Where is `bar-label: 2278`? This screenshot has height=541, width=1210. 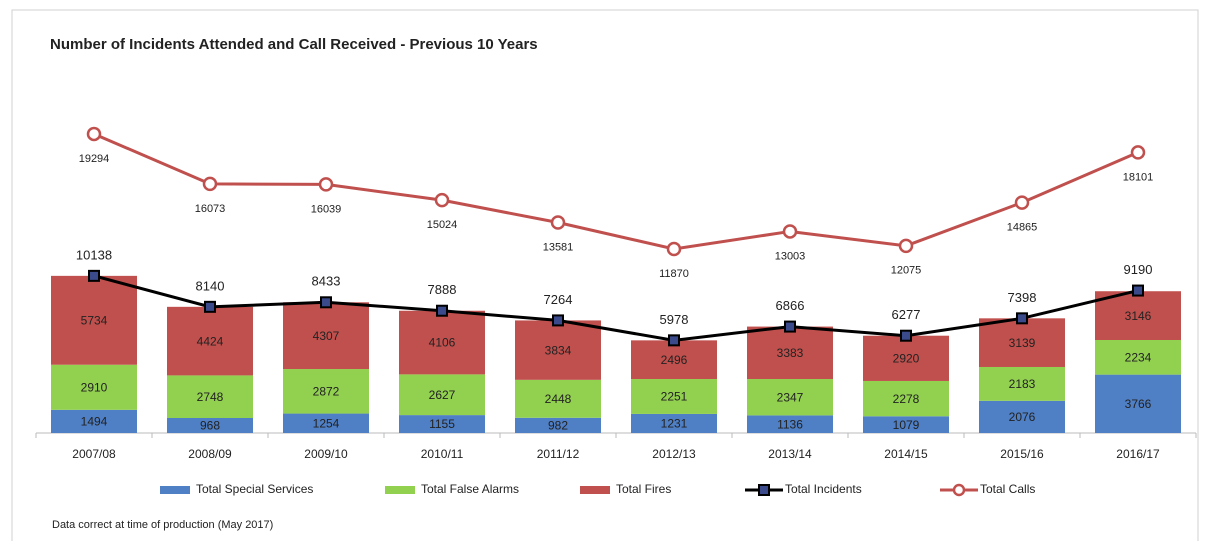
bar-label: 2278 is located at coordinates (906, 399).